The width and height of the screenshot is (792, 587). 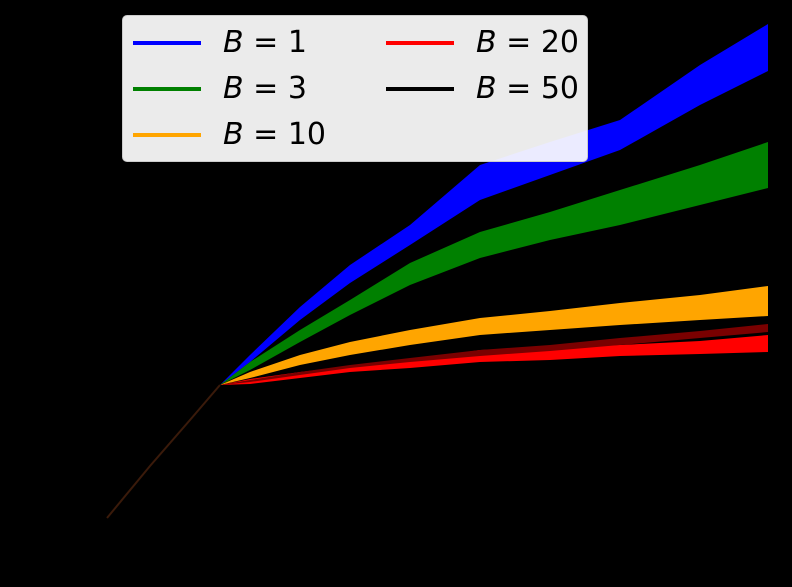 What do you see at coordinates (420, 89) in the screenshot?
I see `legend-swatch-b50` at bounding box center [420, 89].